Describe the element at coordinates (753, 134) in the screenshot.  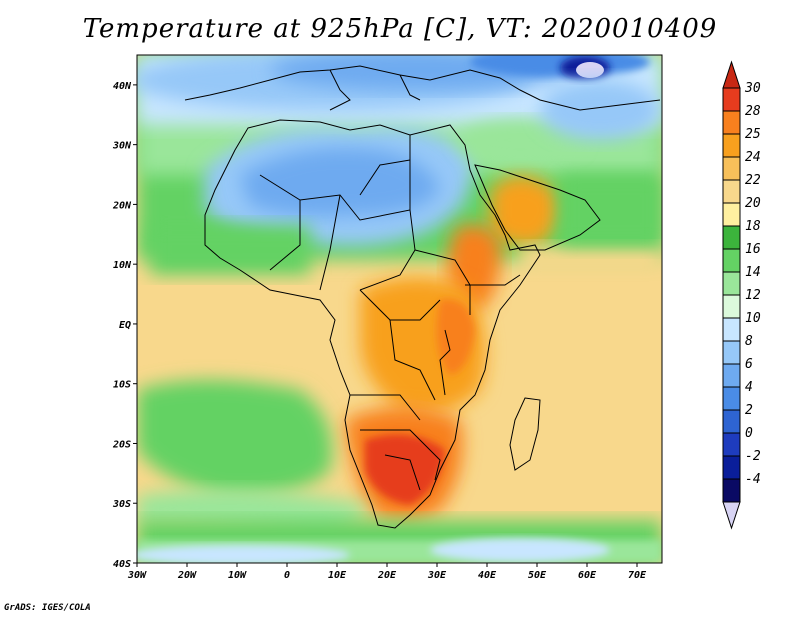
I see `colorbar-label: 25` at that location.